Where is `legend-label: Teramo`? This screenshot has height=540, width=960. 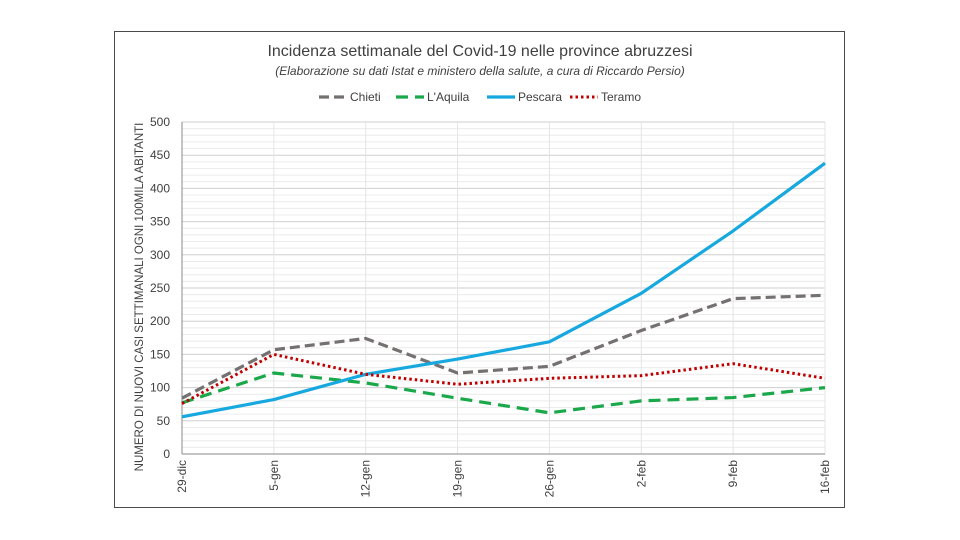 legend-label: Teramo is located at coordinates (621, 97).